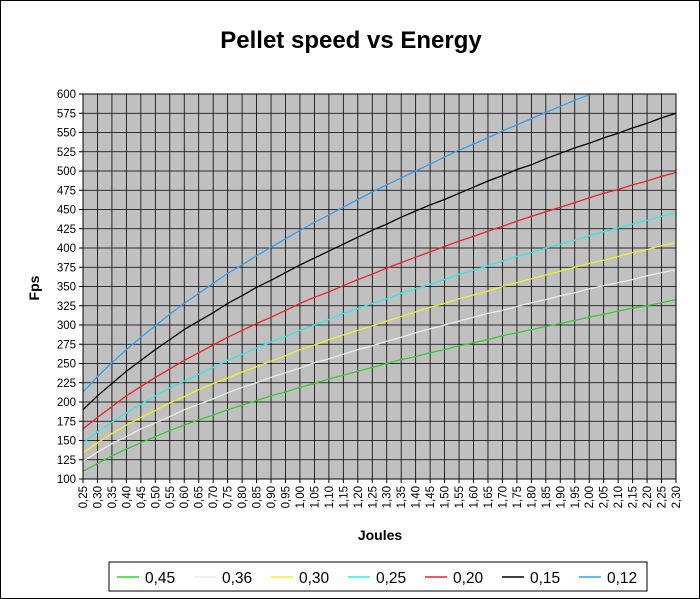  Describe the element at coordinates (127, 497) in the screenshot. I see `x-tick-label: 0,40` at that location.